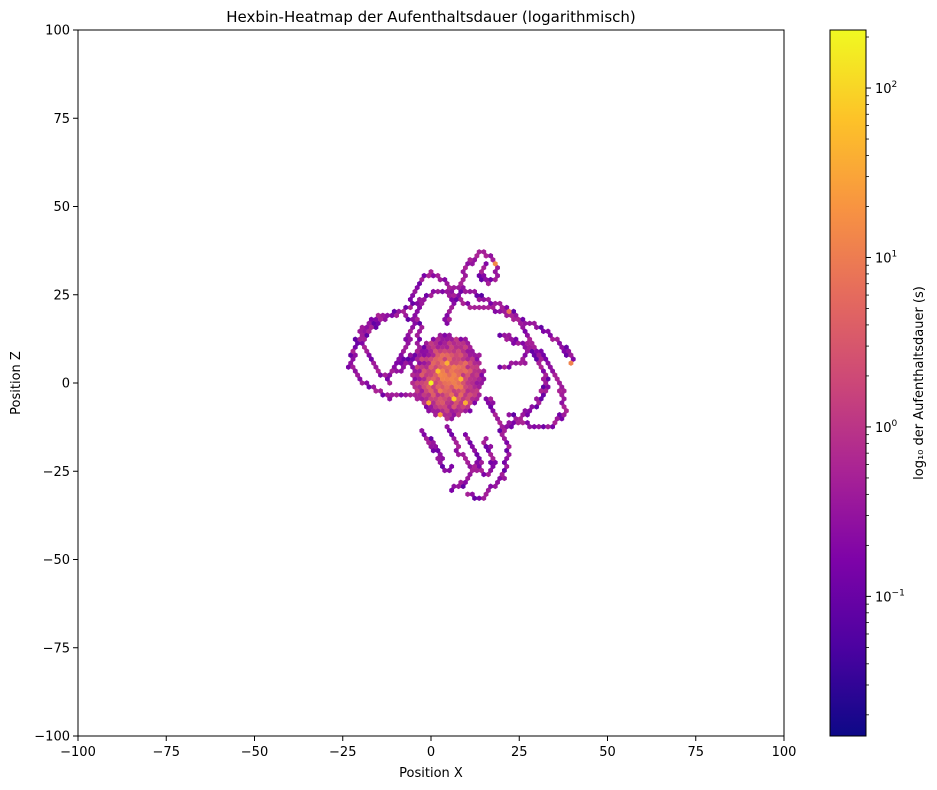  What do you see at coordinates (460, 375) in the screenshot?
I see `hexbin-cells` at bounding box center [460, 375].